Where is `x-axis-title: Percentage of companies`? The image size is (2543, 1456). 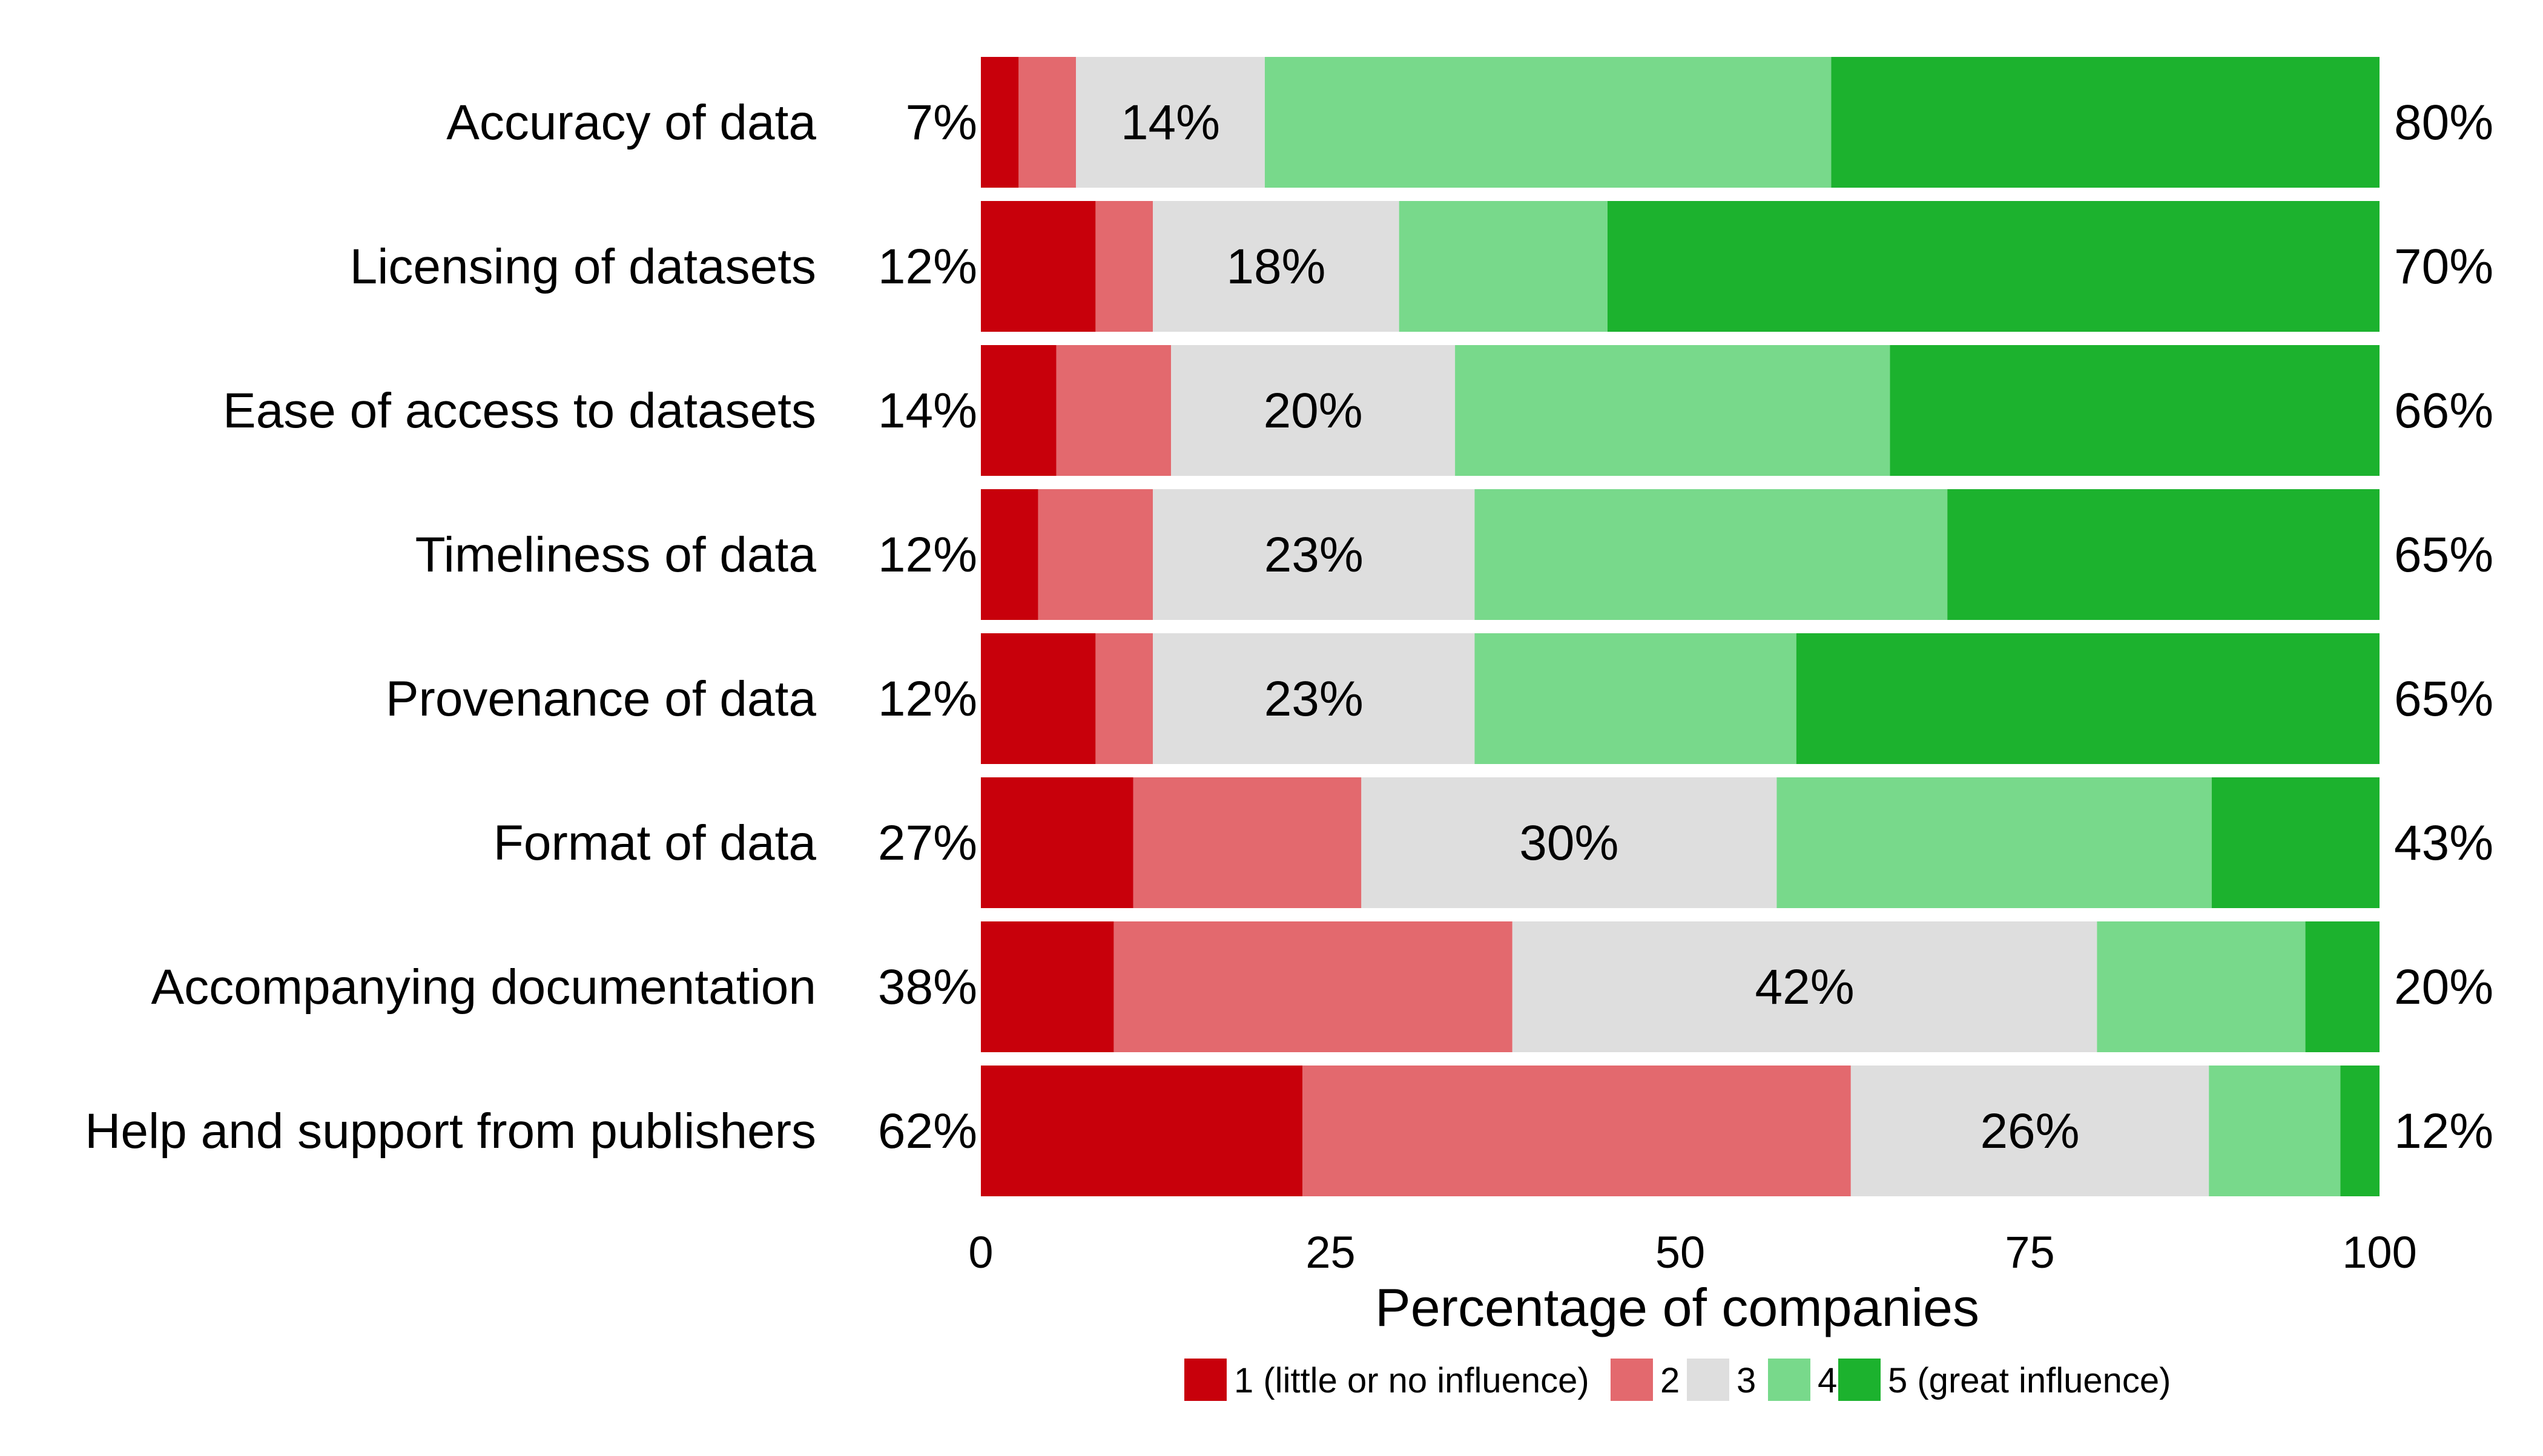
x-axis-title: Percentage of companies is located at coordinates (1677, 1307).